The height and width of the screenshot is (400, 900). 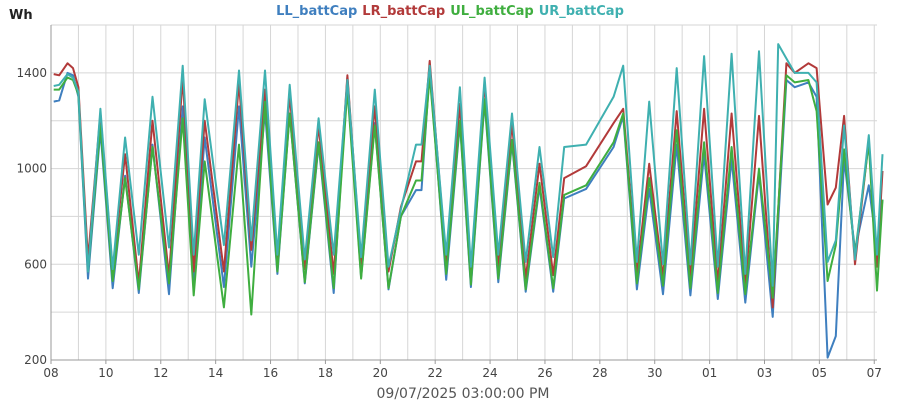 I want to click on x-tick-label: 12, so click(x=160, y=373).